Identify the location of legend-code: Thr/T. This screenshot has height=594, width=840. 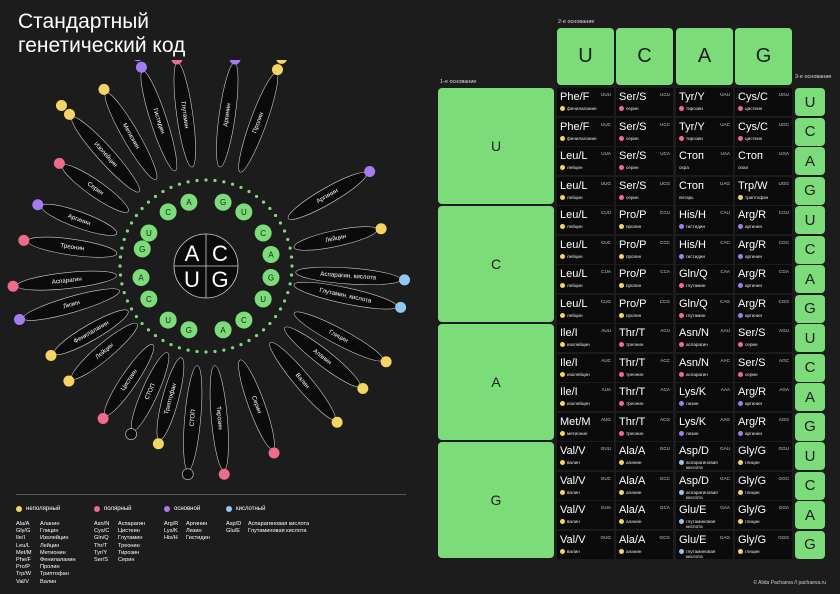
(101, 545).